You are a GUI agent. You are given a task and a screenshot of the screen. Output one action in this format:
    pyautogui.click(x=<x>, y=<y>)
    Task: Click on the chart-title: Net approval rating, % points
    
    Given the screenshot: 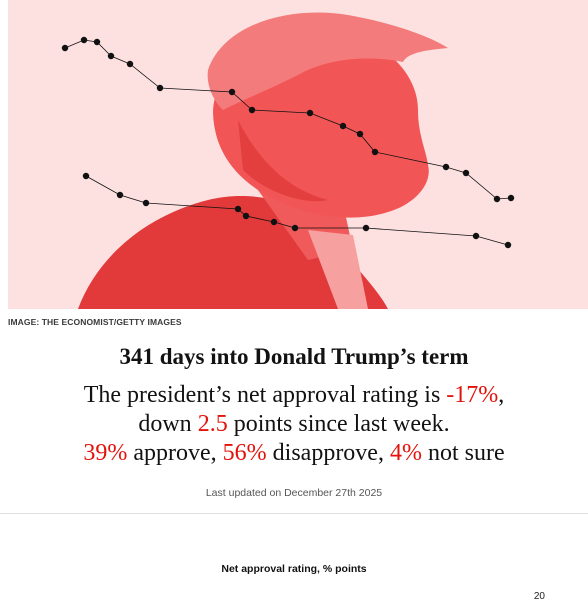 What is the action you would take?
    pyautogui.click(x=294, y=569)
    